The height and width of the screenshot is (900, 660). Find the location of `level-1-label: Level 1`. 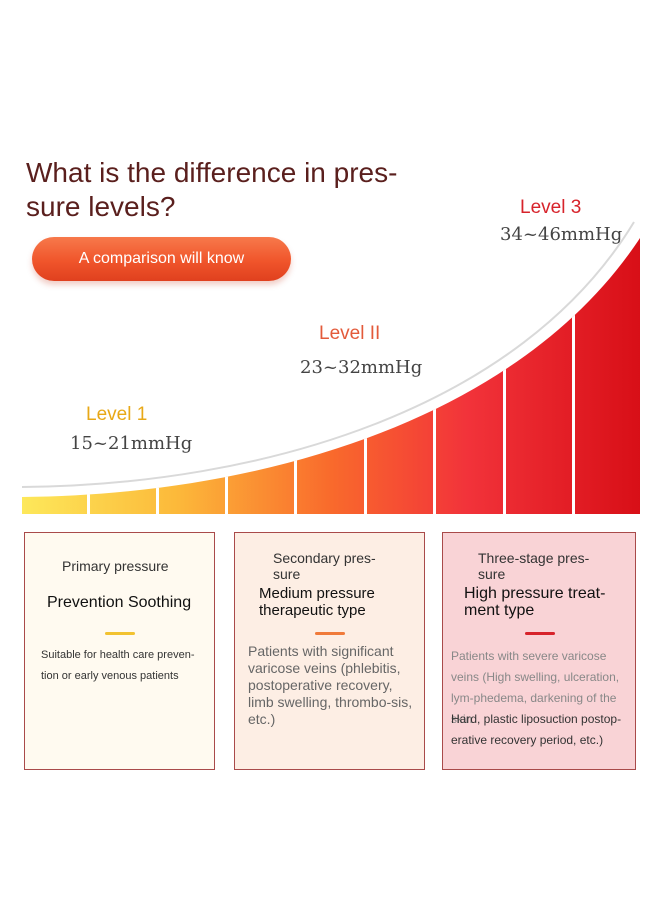

level-1-label: Level 1 is located at coordinates (117, 414).